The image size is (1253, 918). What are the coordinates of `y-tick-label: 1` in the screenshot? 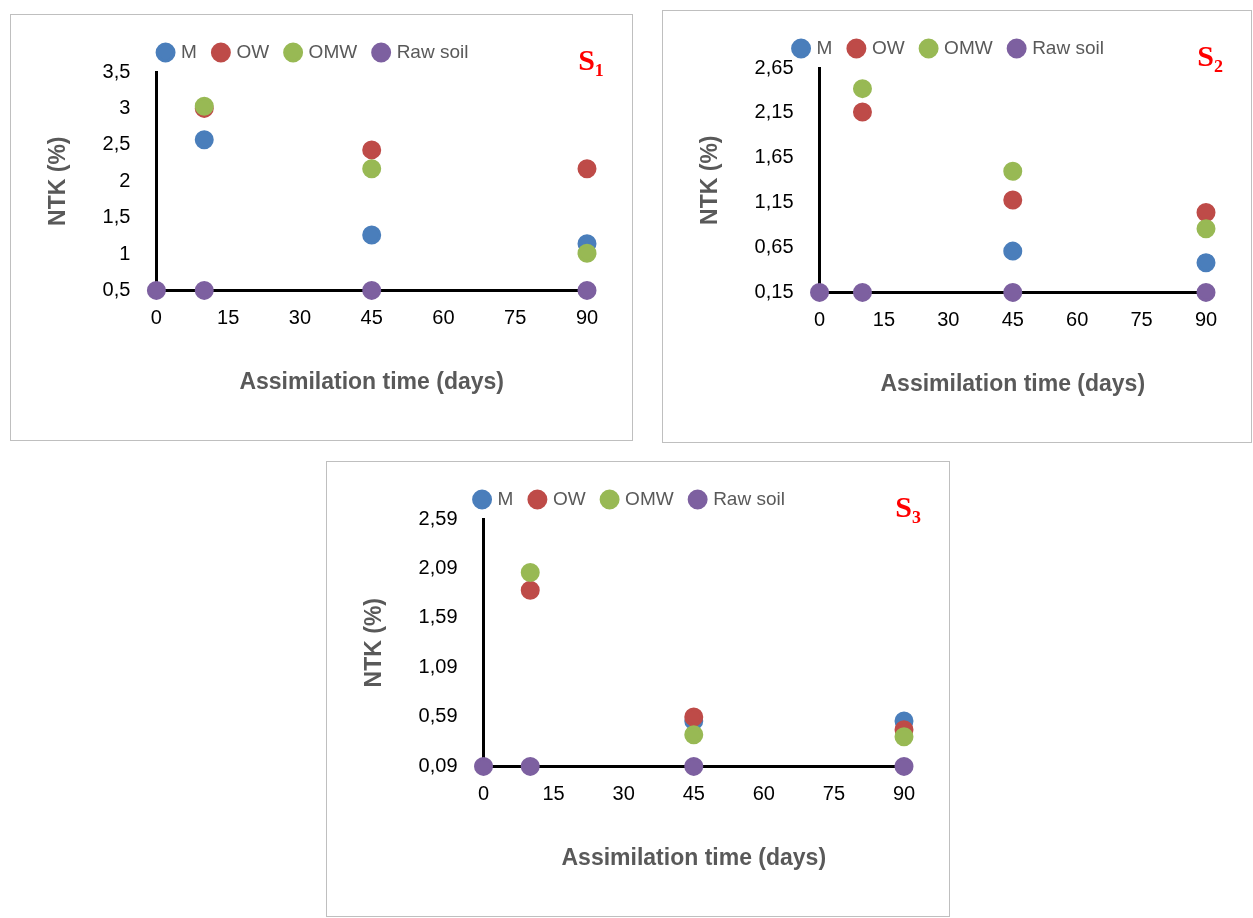 It's located at (125, 252).